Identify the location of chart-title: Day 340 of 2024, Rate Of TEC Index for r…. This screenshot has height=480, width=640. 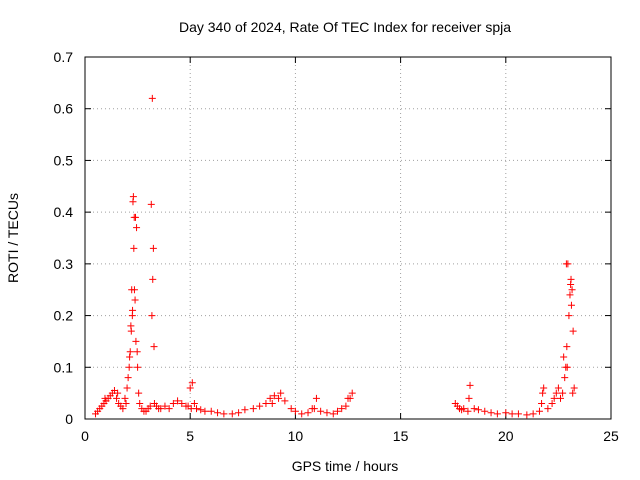
(345, 27).